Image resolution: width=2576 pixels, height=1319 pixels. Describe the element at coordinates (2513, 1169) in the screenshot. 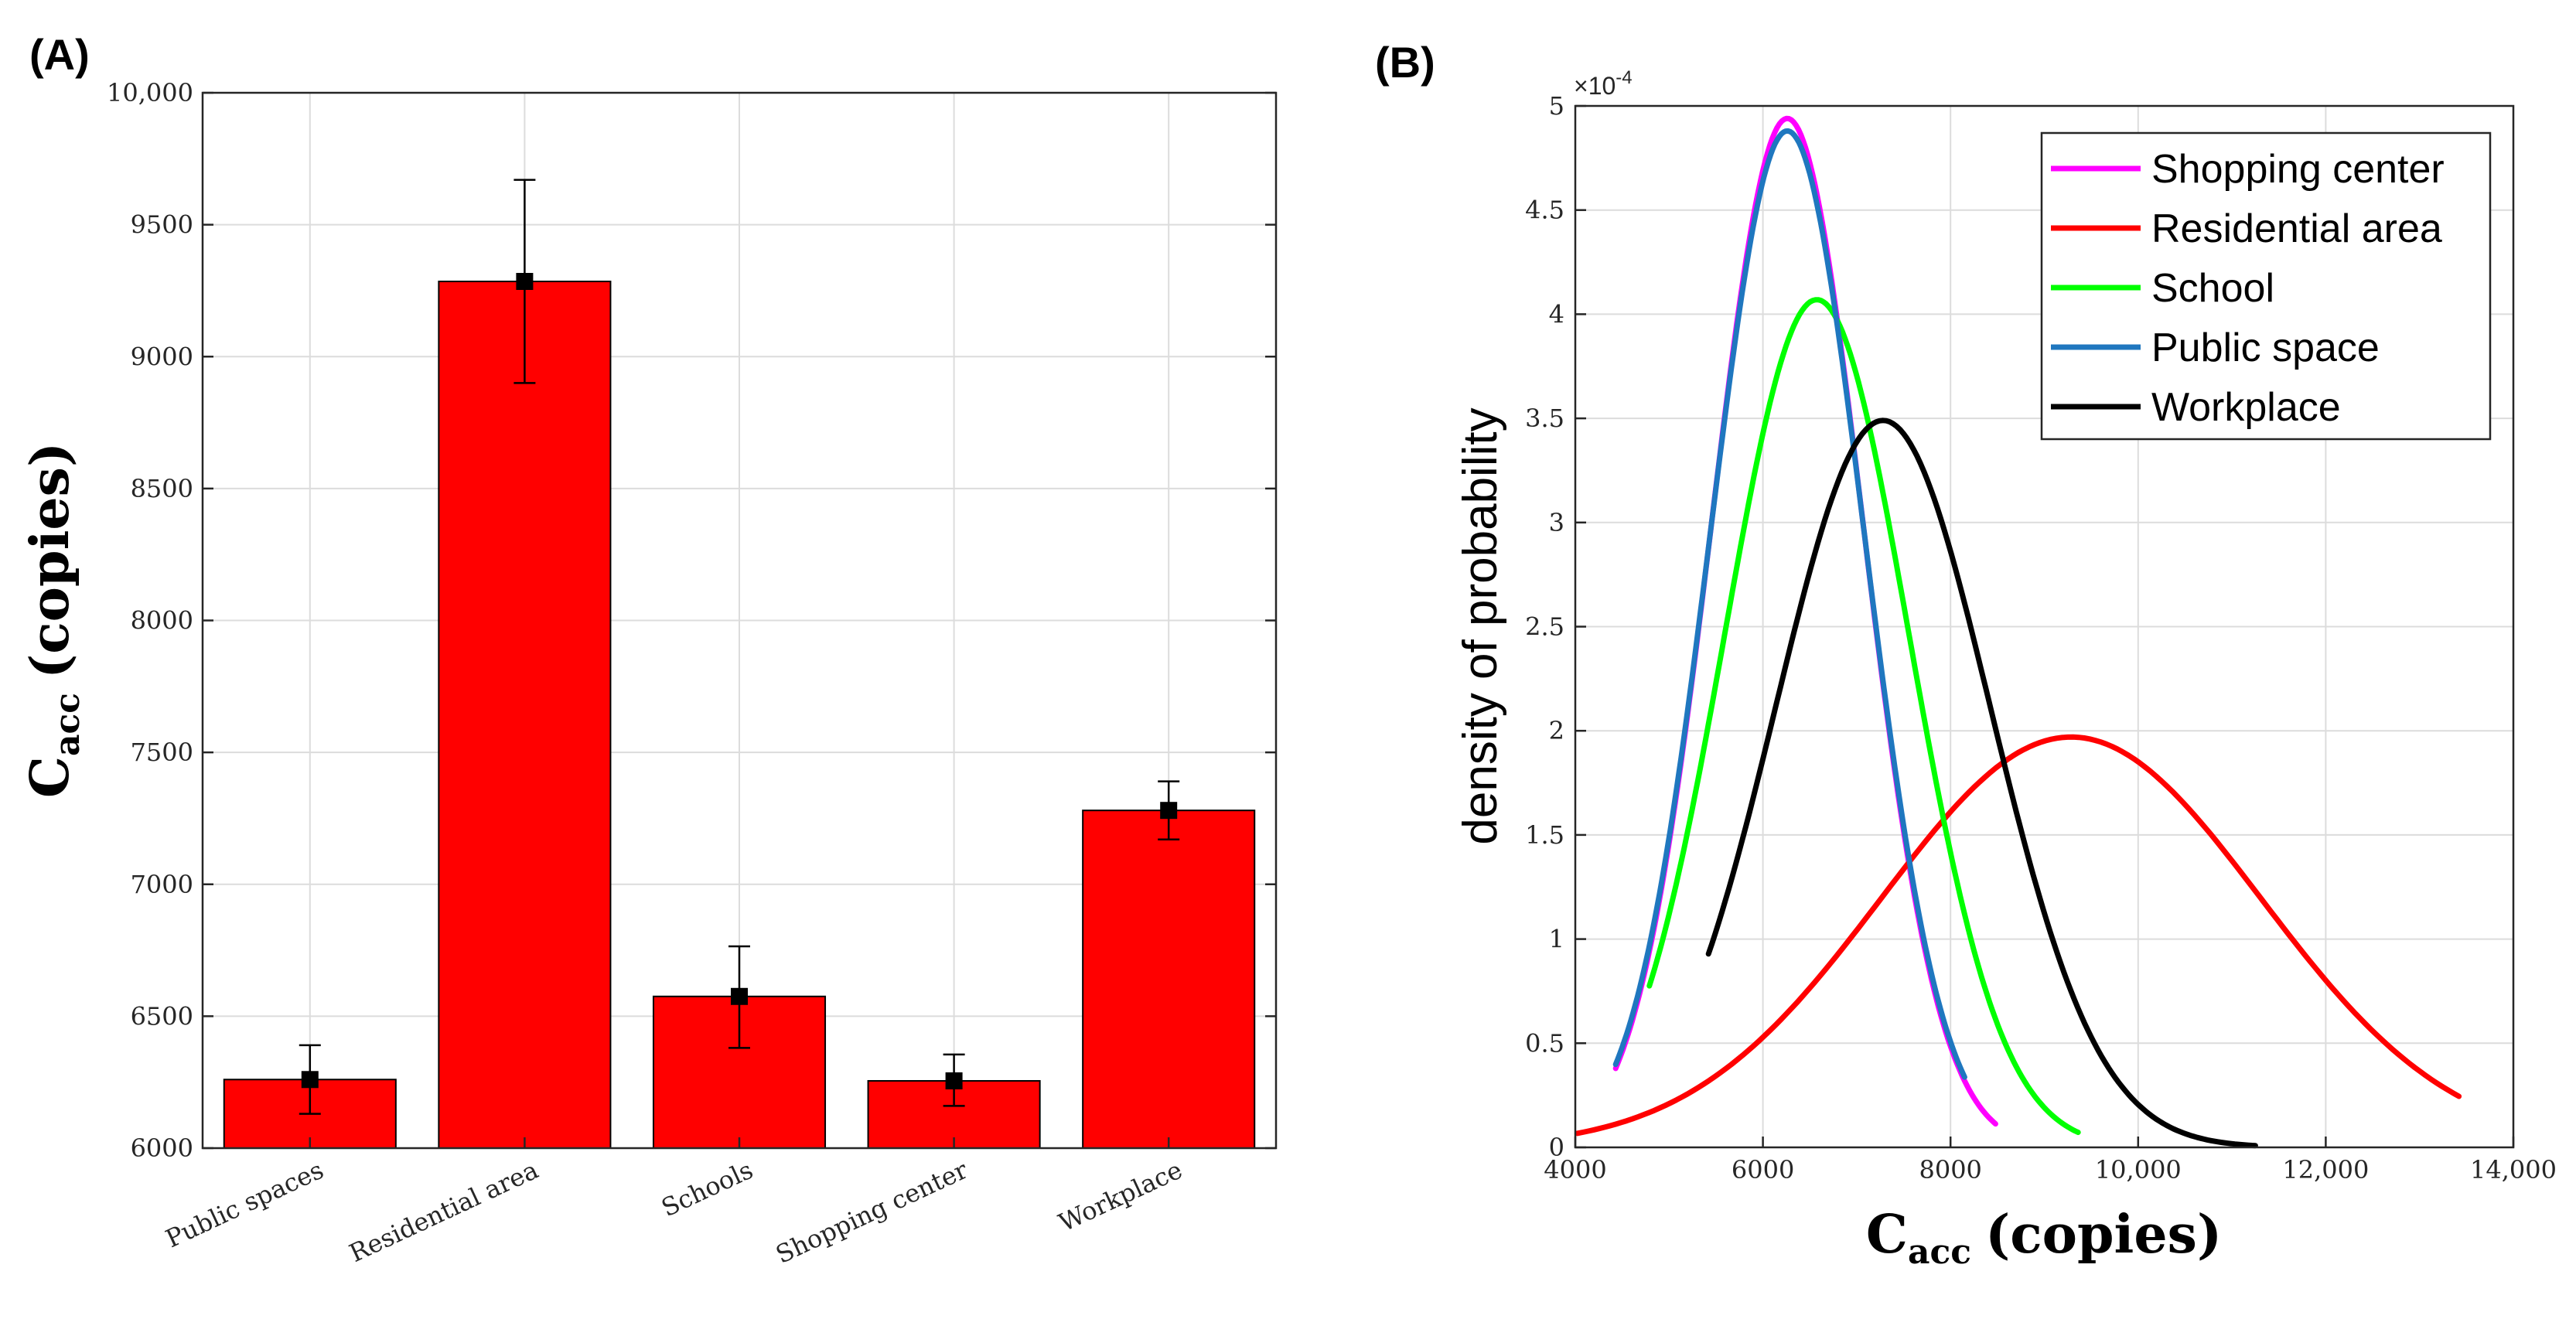

I see `x-tick-label: 14,000` at that location.